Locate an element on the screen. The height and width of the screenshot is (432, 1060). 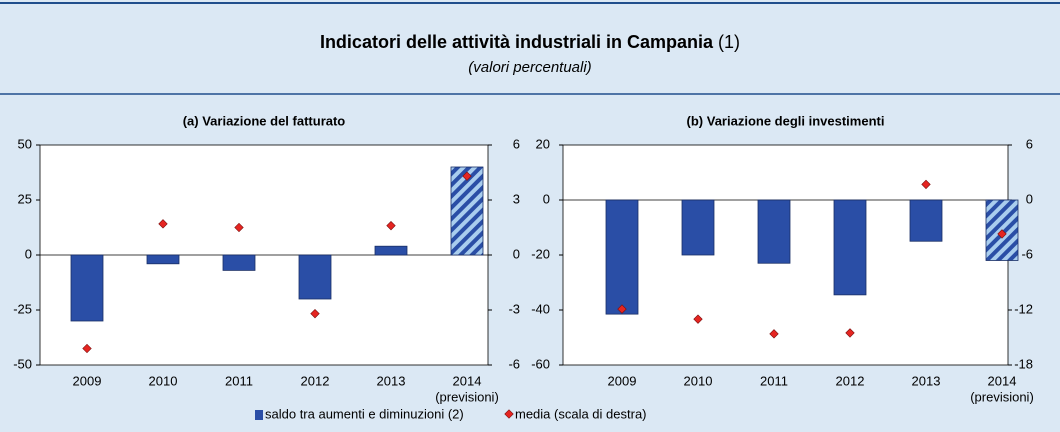
y2-tick-label: -12 is located at coordinates (1023, 308).